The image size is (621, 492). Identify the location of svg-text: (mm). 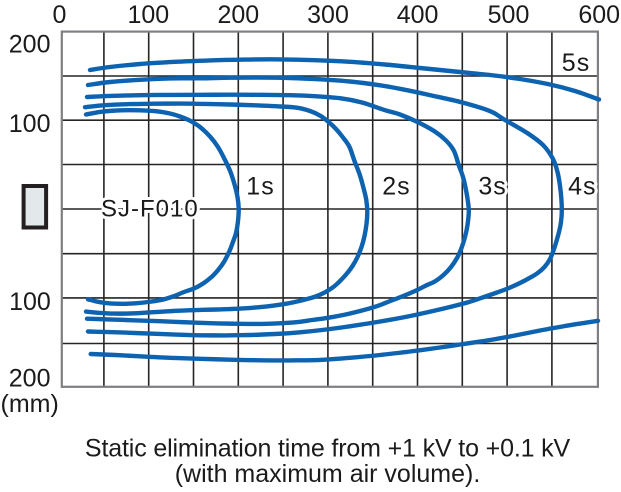
(30, 404).